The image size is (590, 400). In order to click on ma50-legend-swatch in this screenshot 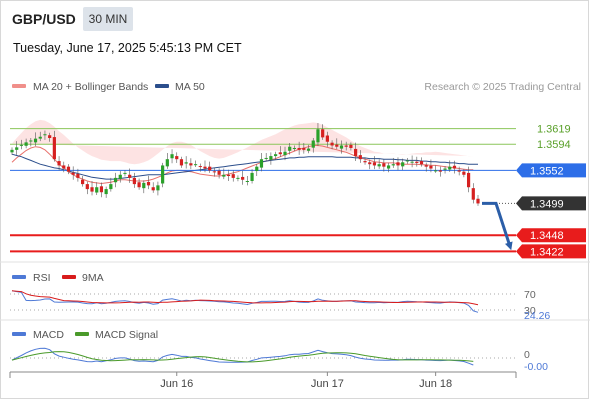, I will do `click(162, 86)`.